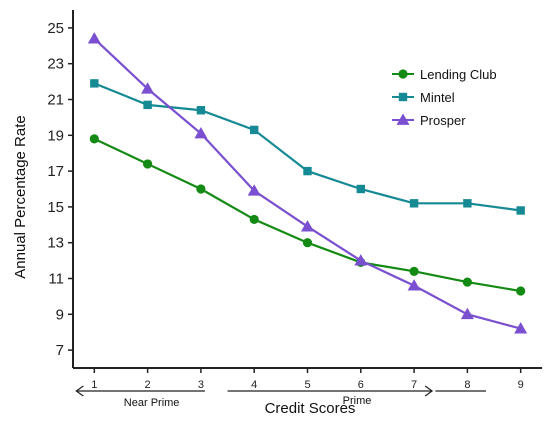  I want to click on y-tick-label: 19, so click(55, 135).